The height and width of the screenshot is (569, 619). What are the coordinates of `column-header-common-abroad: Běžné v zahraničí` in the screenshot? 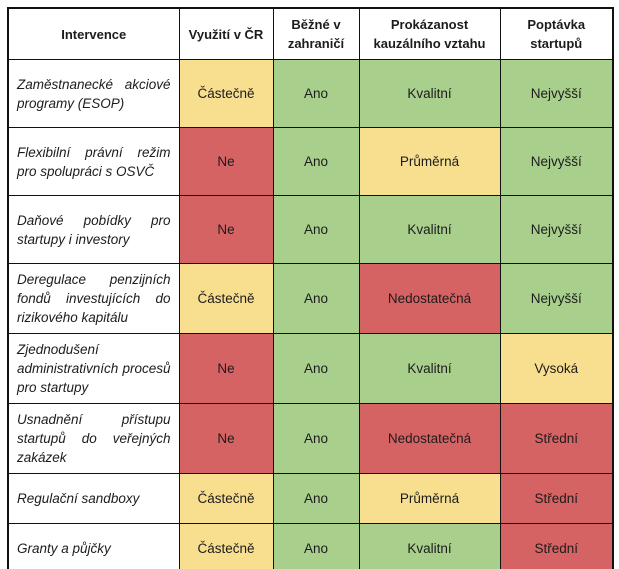 It's located at (316, 33).